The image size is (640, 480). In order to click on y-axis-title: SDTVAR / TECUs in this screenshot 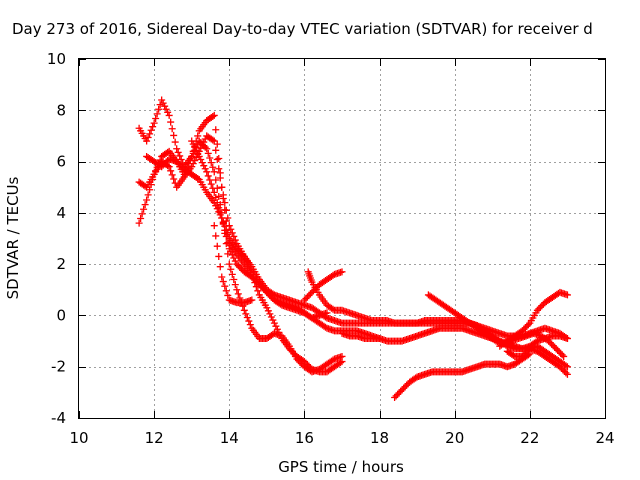, I will do `click(13, 237)`.